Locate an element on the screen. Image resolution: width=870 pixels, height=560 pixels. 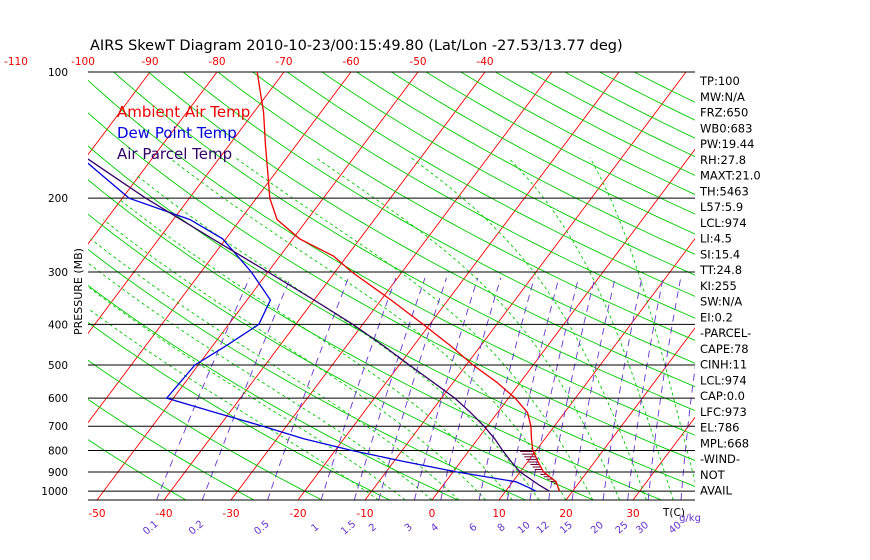
mixing-ratio-unit-label: g/kg is located at coordinates (690, 518).